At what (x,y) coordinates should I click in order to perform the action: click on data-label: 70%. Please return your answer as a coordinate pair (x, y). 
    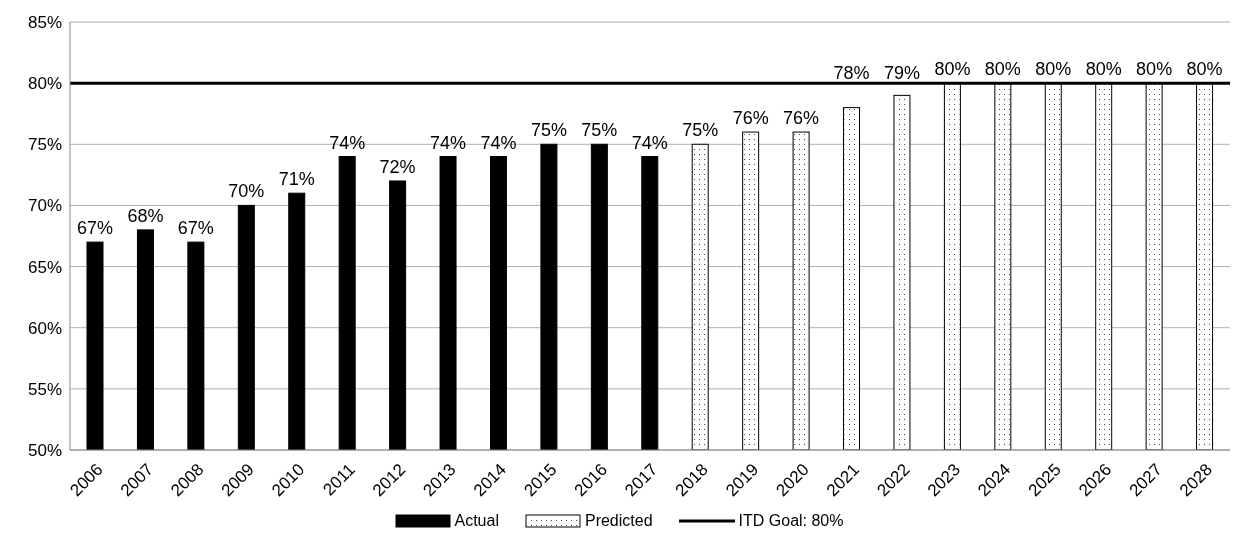
    Looking at the image, I should click on (246, 191).